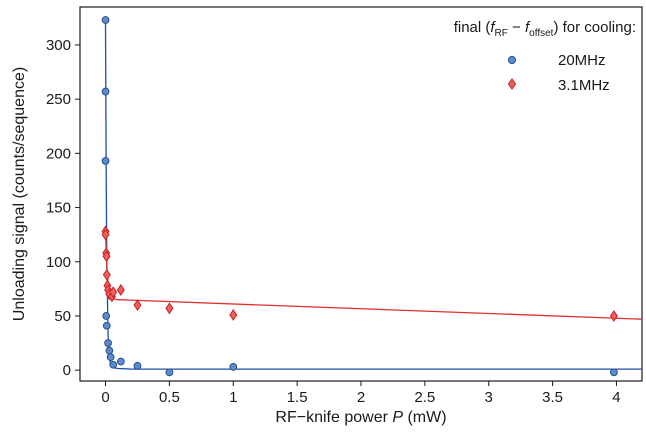  What do you see at coordinates (233, 397) in the screenshot?
I see `x-tick-label: 1` at bounding box center [233, 397].